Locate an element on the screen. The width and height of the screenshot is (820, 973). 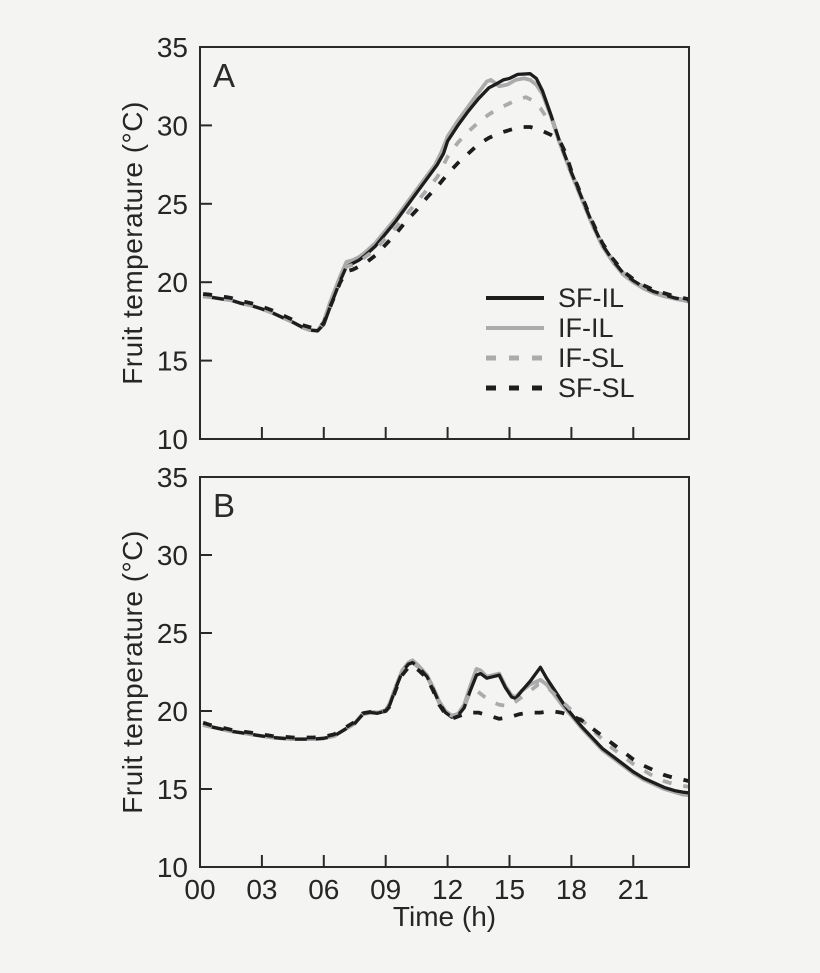
legend-label: IF-SL is located at coordinates (591, 358).